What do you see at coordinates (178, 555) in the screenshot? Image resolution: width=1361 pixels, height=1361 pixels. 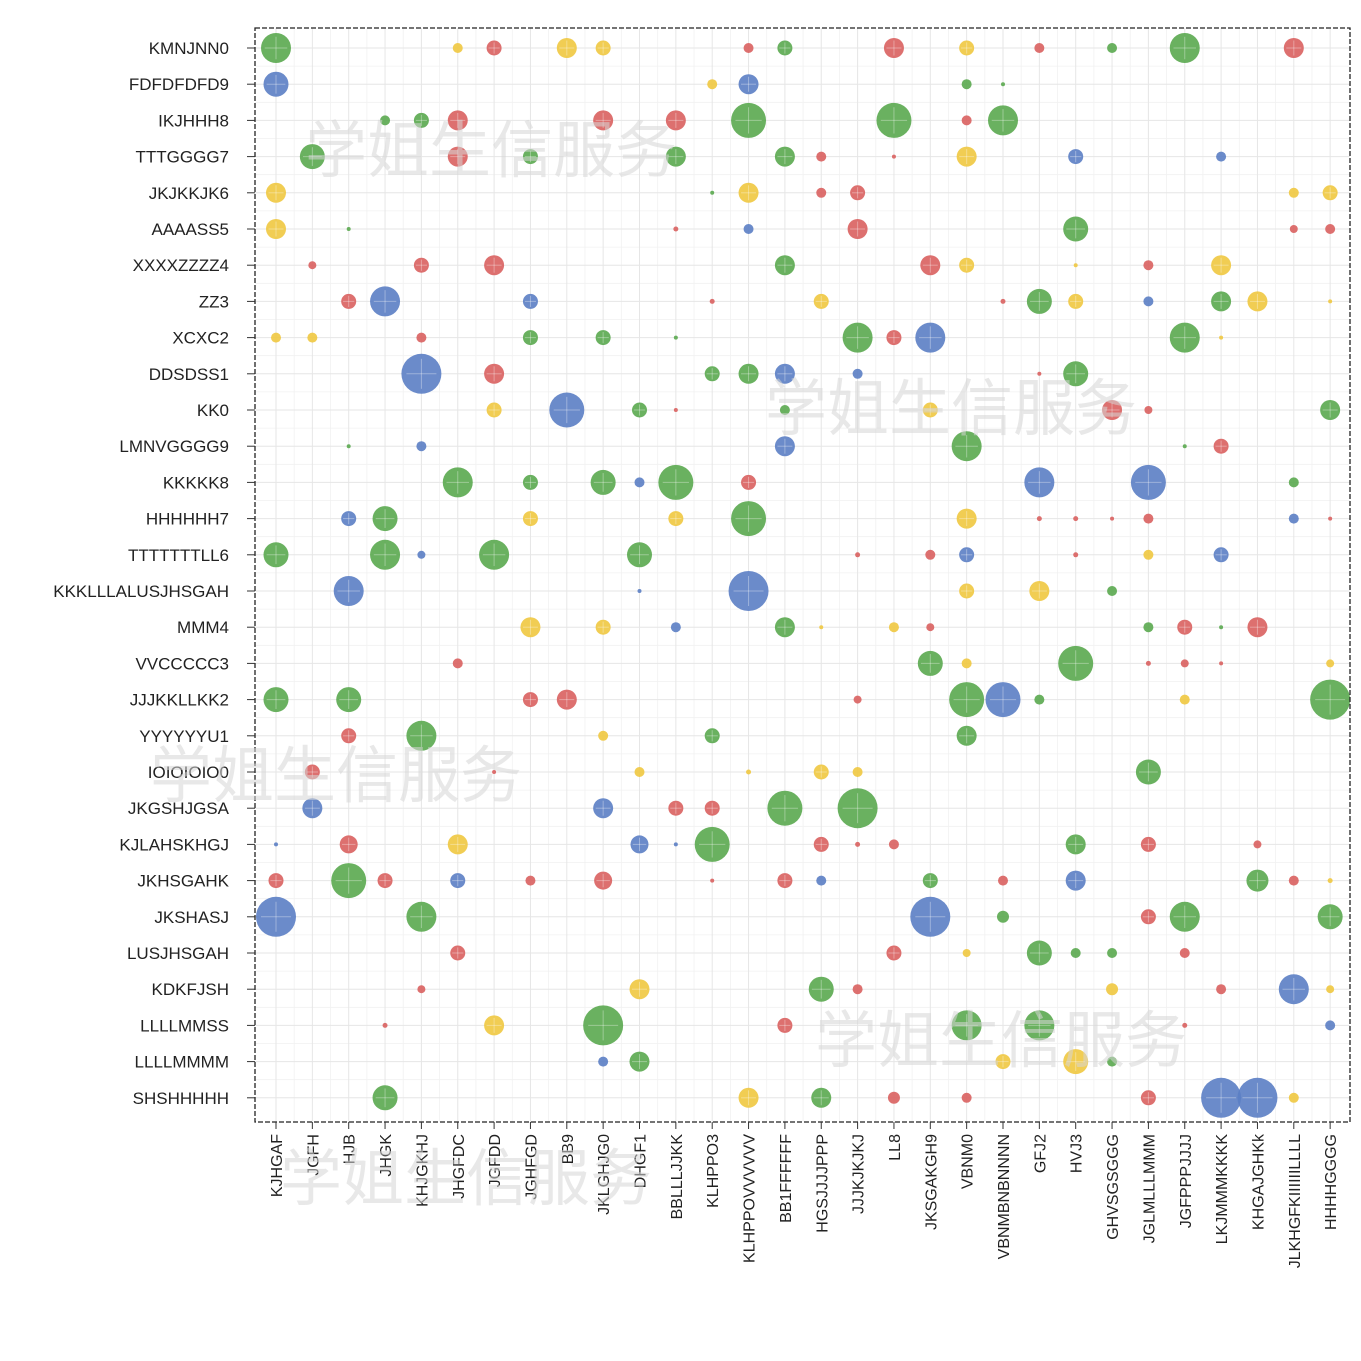 I see `y-tick-label: TTTTTTTLL6` at bounding box center [178, 555].